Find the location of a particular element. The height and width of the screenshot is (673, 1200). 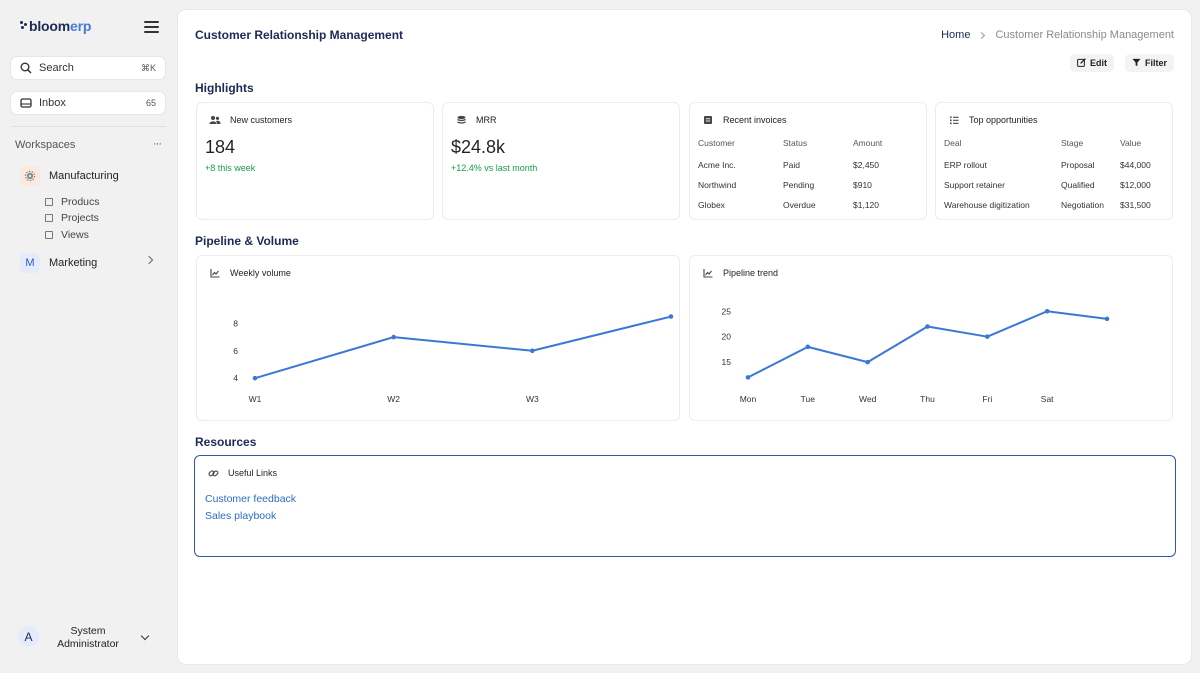

workspaces-more-button: ··· is located at coordinates (157, 144).